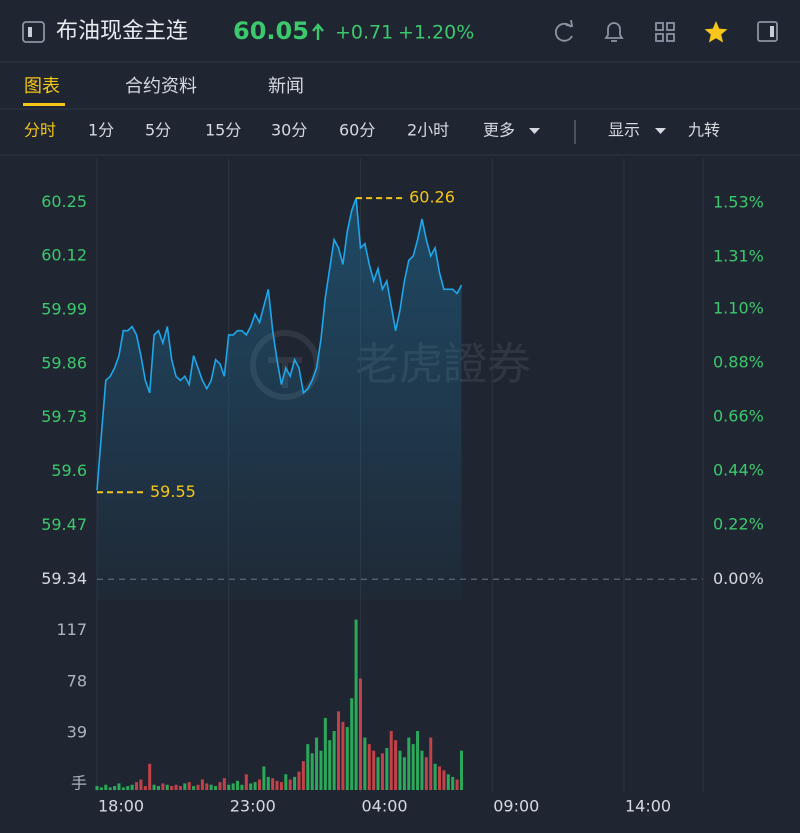  Describe the element at coordinates (704, 130) in the screenshot. I see `option: 九转` at that location.